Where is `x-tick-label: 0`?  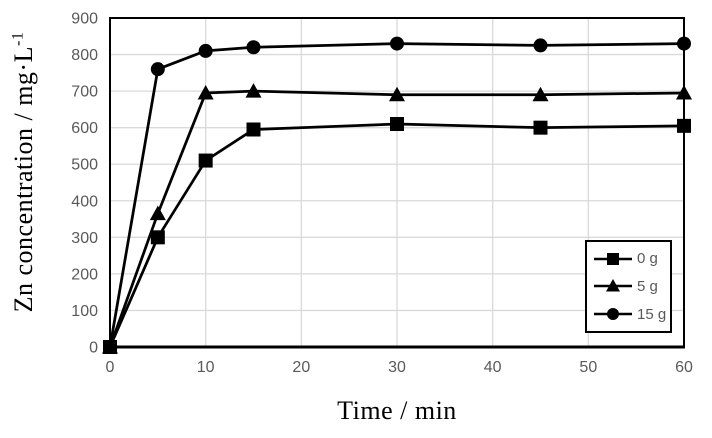 x-tick-label: 0 is located at coordinates (110, 367).